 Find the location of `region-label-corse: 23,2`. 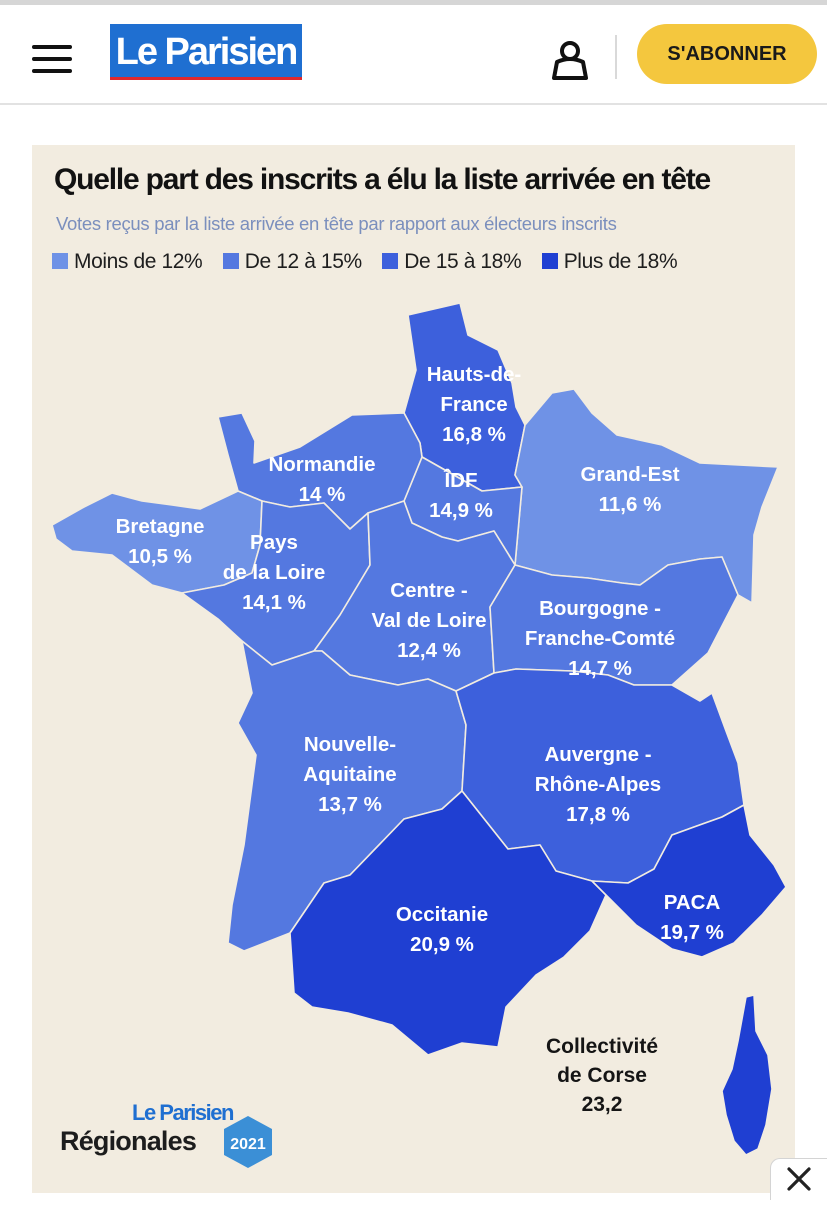

region-label-corse: 23,2 is located at coordinates (602, 1104).